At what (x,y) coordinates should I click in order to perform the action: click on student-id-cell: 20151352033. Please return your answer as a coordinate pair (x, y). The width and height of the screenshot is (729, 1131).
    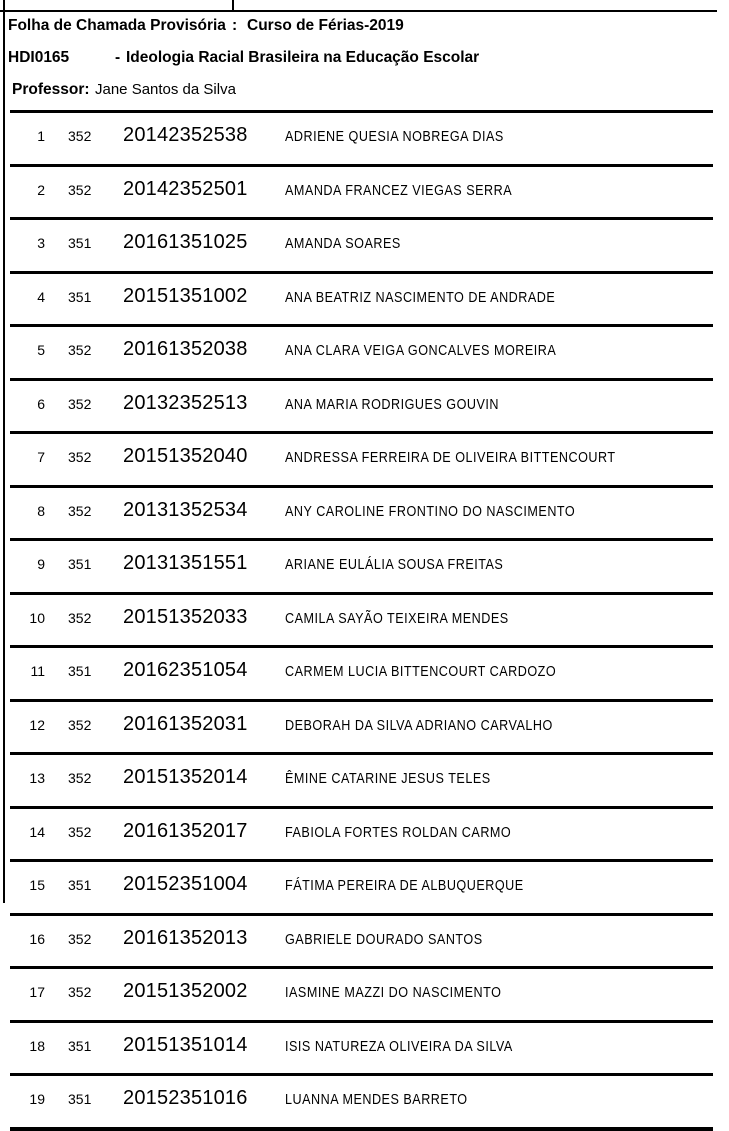
    Looking at the image, I should click on (185, 616).